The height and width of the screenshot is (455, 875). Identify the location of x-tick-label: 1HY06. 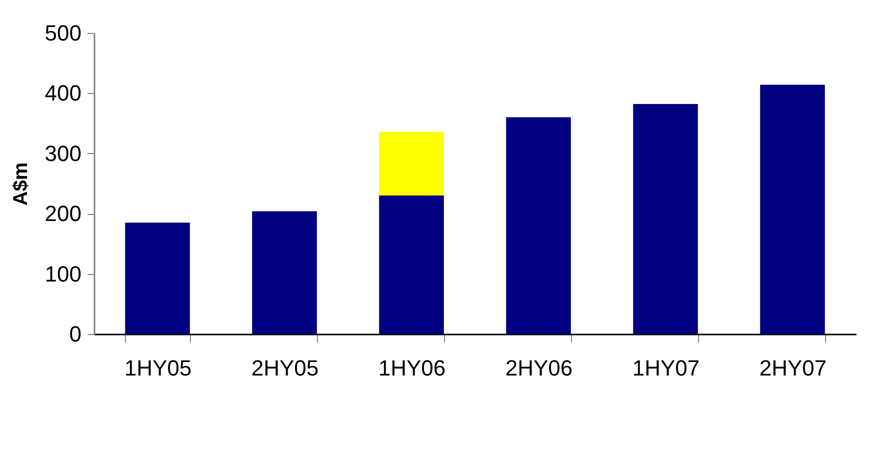
(412, 368).